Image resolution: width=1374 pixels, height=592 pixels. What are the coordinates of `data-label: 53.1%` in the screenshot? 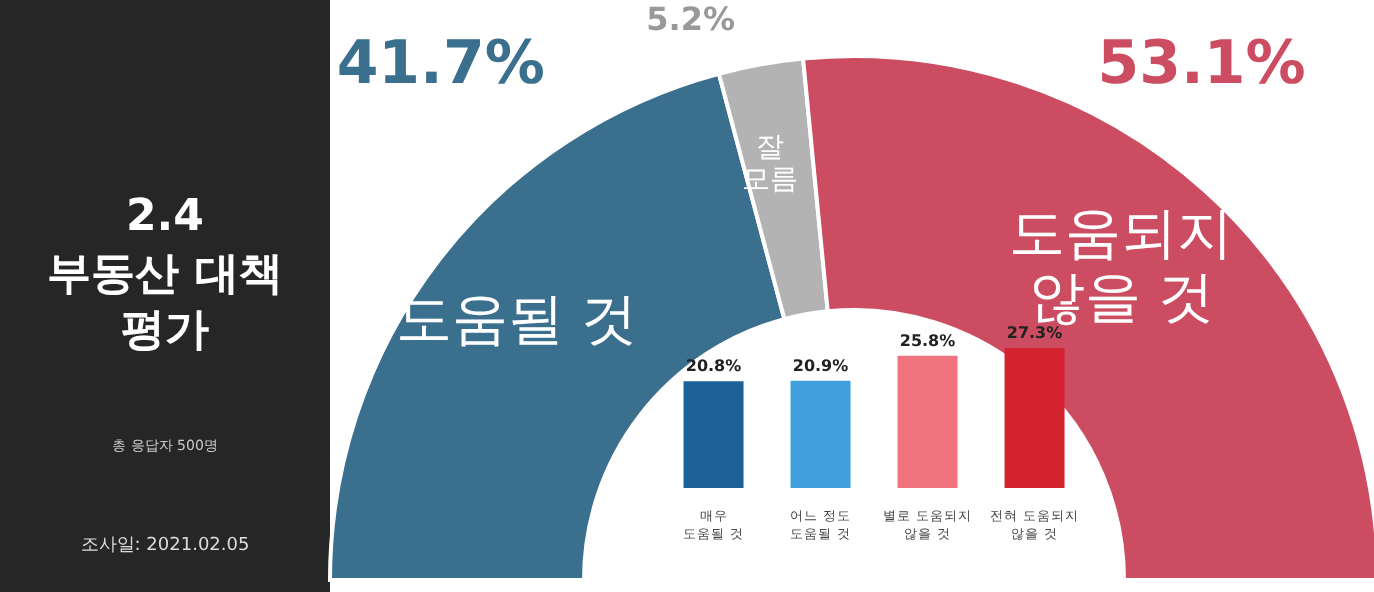 It's located at (1201, 63).